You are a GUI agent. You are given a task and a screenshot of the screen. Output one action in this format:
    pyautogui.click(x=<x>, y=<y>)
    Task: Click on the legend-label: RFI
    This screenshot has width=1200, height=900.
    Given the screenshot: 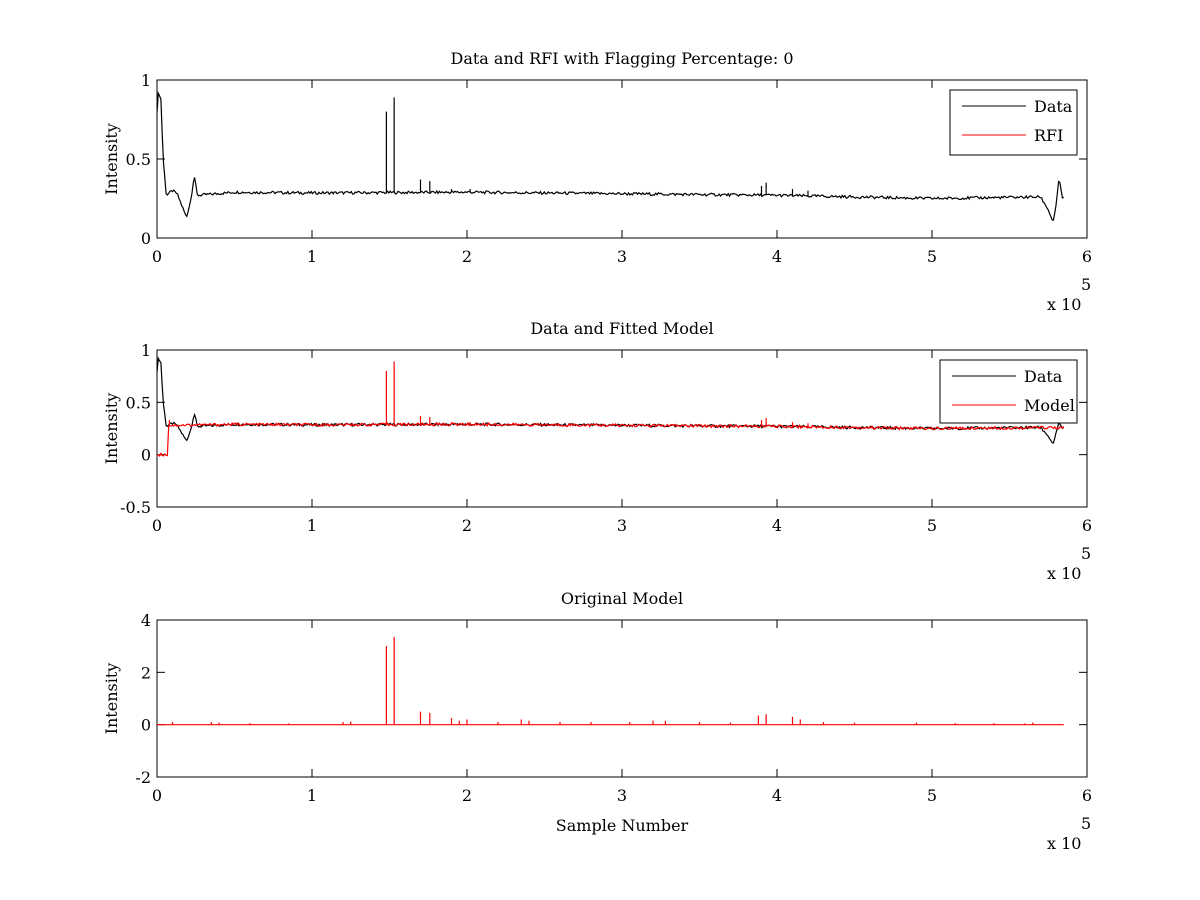 What is the action you would take?
    pyautogui.click(x=1048, y=135)
    